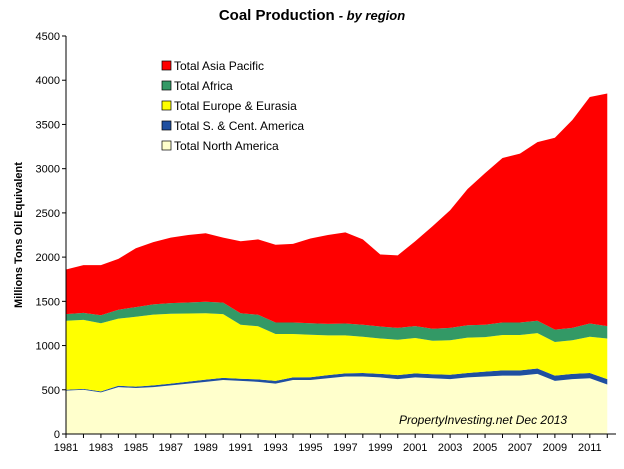  What do you see at coordinates (239, 126) in the screenshot?
I see `legend-label: Total S. & Cent. America` at bounding box center [239, 126].